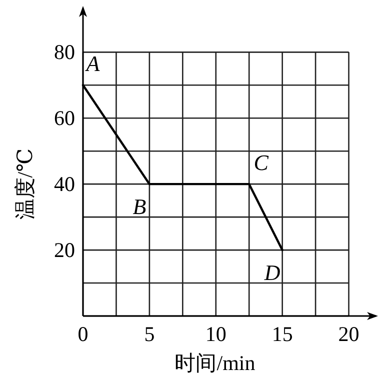 The width and height of the screenshot is (389, 382). Describe the element at coordinates (25, 184) in the screenshot. I see `y-axis-title: 温度/℃` at that location.